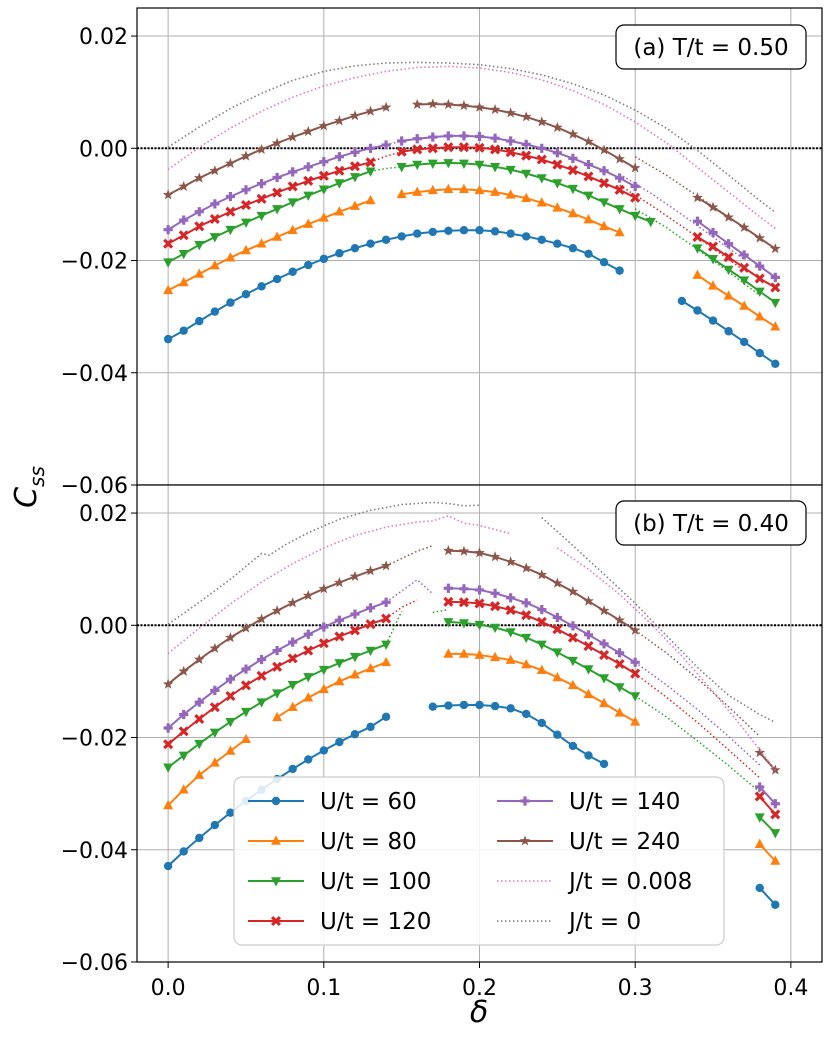 The width and height of the screenshot is (830, 1040). What do you see at coordinates (479, 1012) in the screenshot?
I see `x-axis-label: δ` at bounding box center [479, 1012].